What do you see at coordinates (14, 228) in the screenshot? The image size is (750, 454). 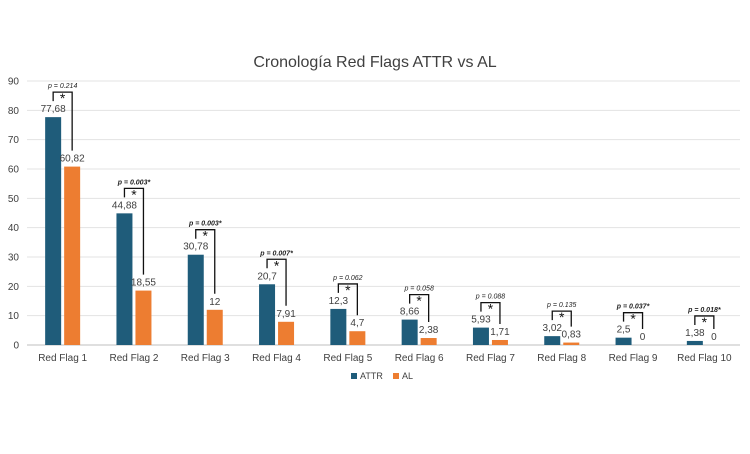 I see `y-tick-label: 40` at bounding box center [14, 228].